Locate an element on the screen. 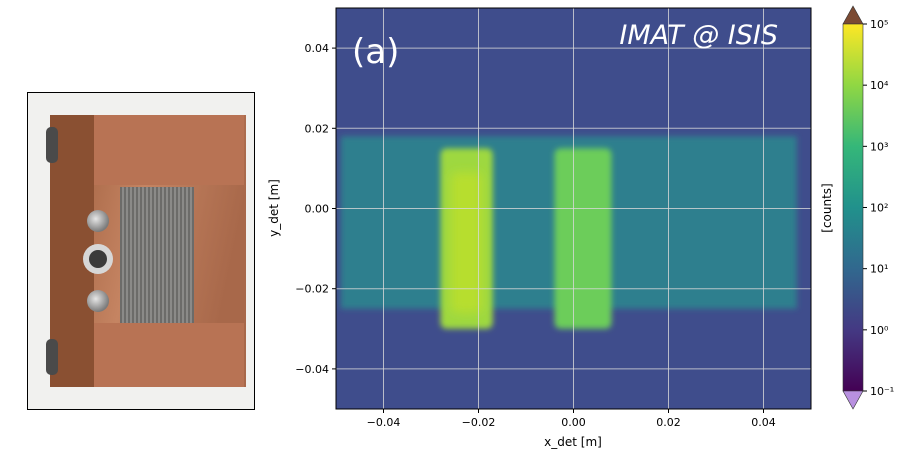 This screenshot has width=910, height=452. x-tick-label: −0.02 is located at coordinates (479, 422).